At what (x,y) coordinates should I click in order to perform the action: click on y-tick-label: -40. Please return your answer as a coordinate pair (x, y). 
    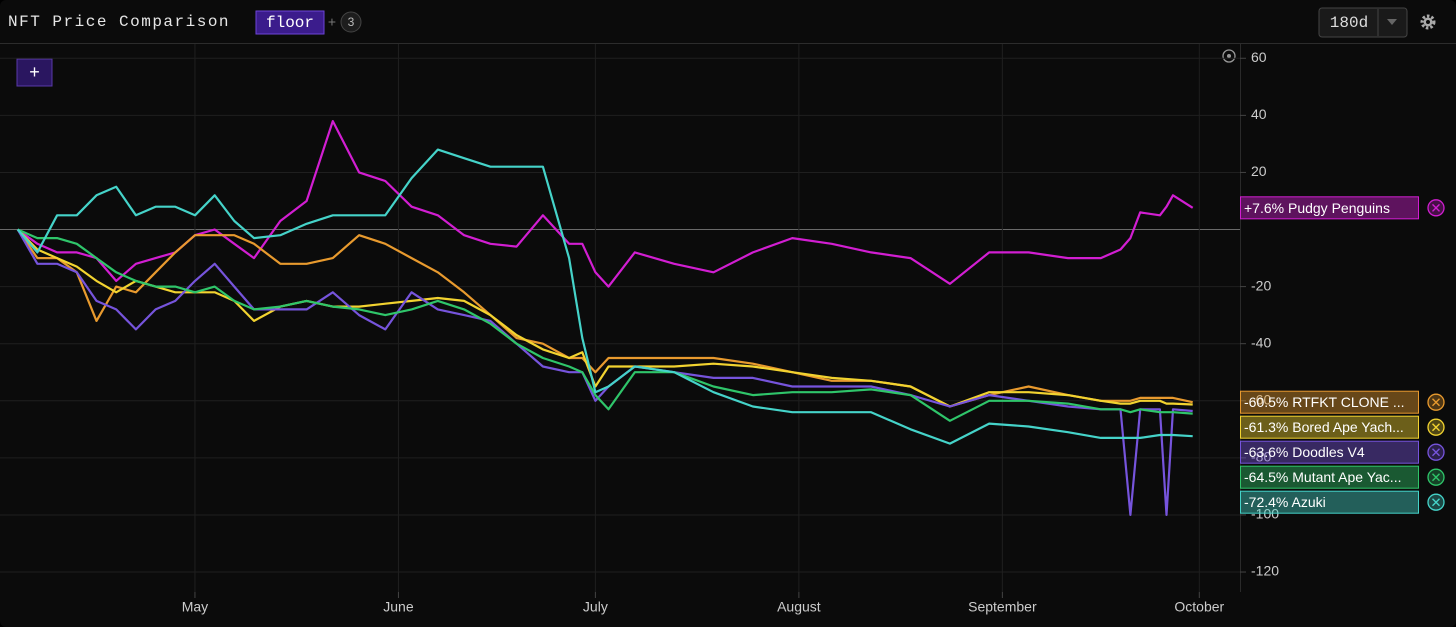
    Looking at the image, I should click on (1261, 342).